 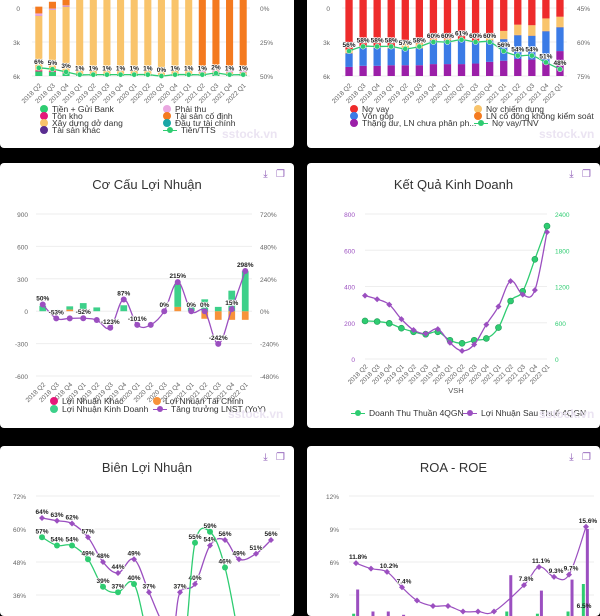 I want to click on legend-item: Doanh Thu Thuần 4QGN, so click(x=407, y=413).